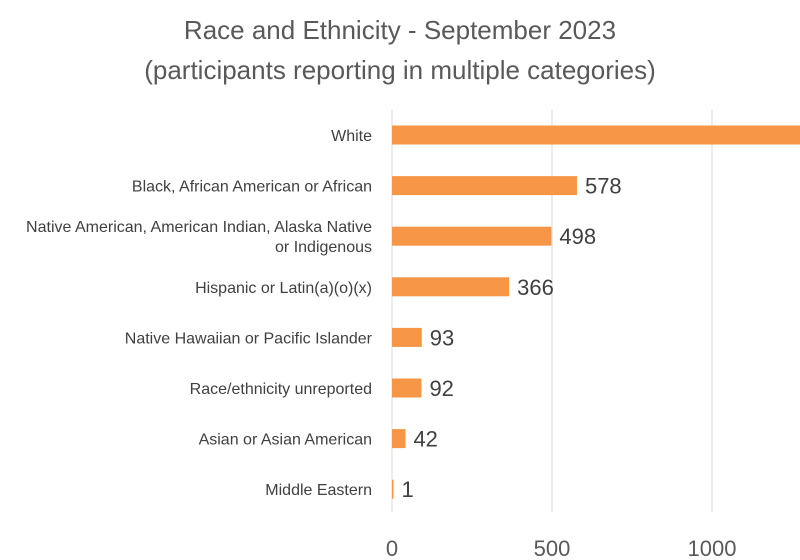 This screenshot has height=560, width=800. Describe the element at coordinates (400, 30) in the screenshot. I see `chart-title: Race and Ethnicity - September 2023` at that location.